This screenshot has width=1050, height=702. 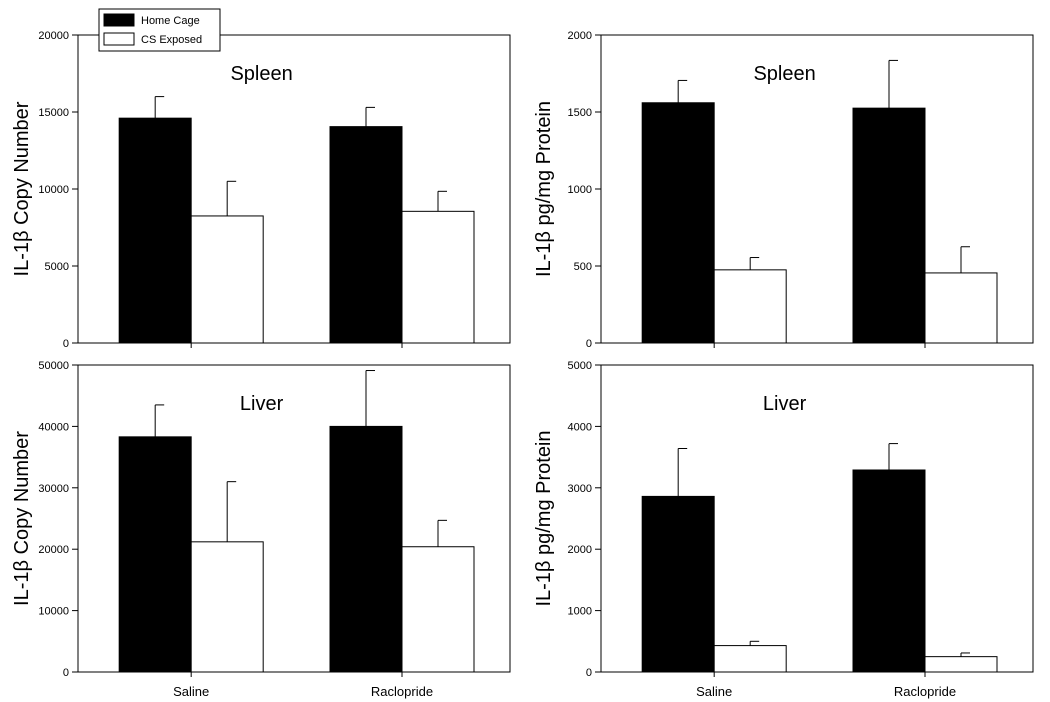 I want to click on x-tick-label-liver-protein-saline: Saline, so click(x=714, y=691).